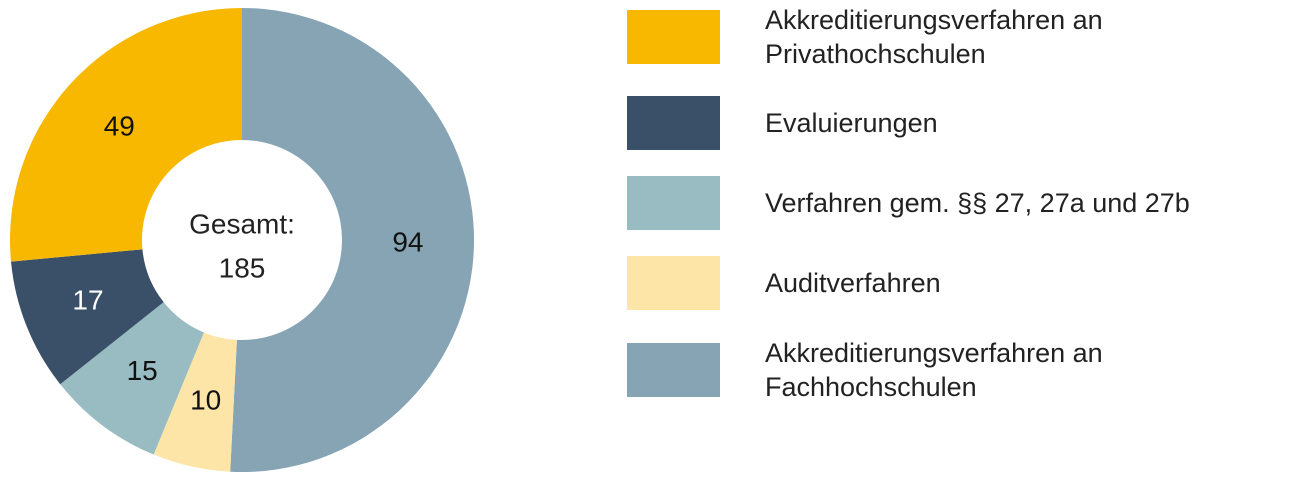 This screenshot has width=1298, height=477. Describe the element at coordinates (851, 123) in the screenshot. I see `legend-label: Evaluierungen` at that location.